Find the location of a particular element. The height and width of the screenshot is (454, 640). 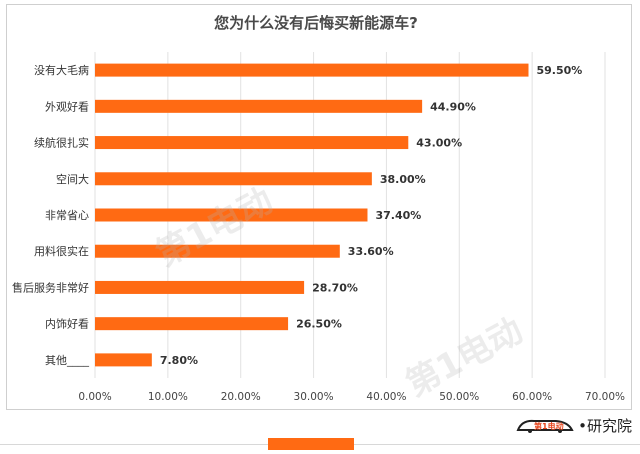

legend-swatch is located at coordinates (311, 444).